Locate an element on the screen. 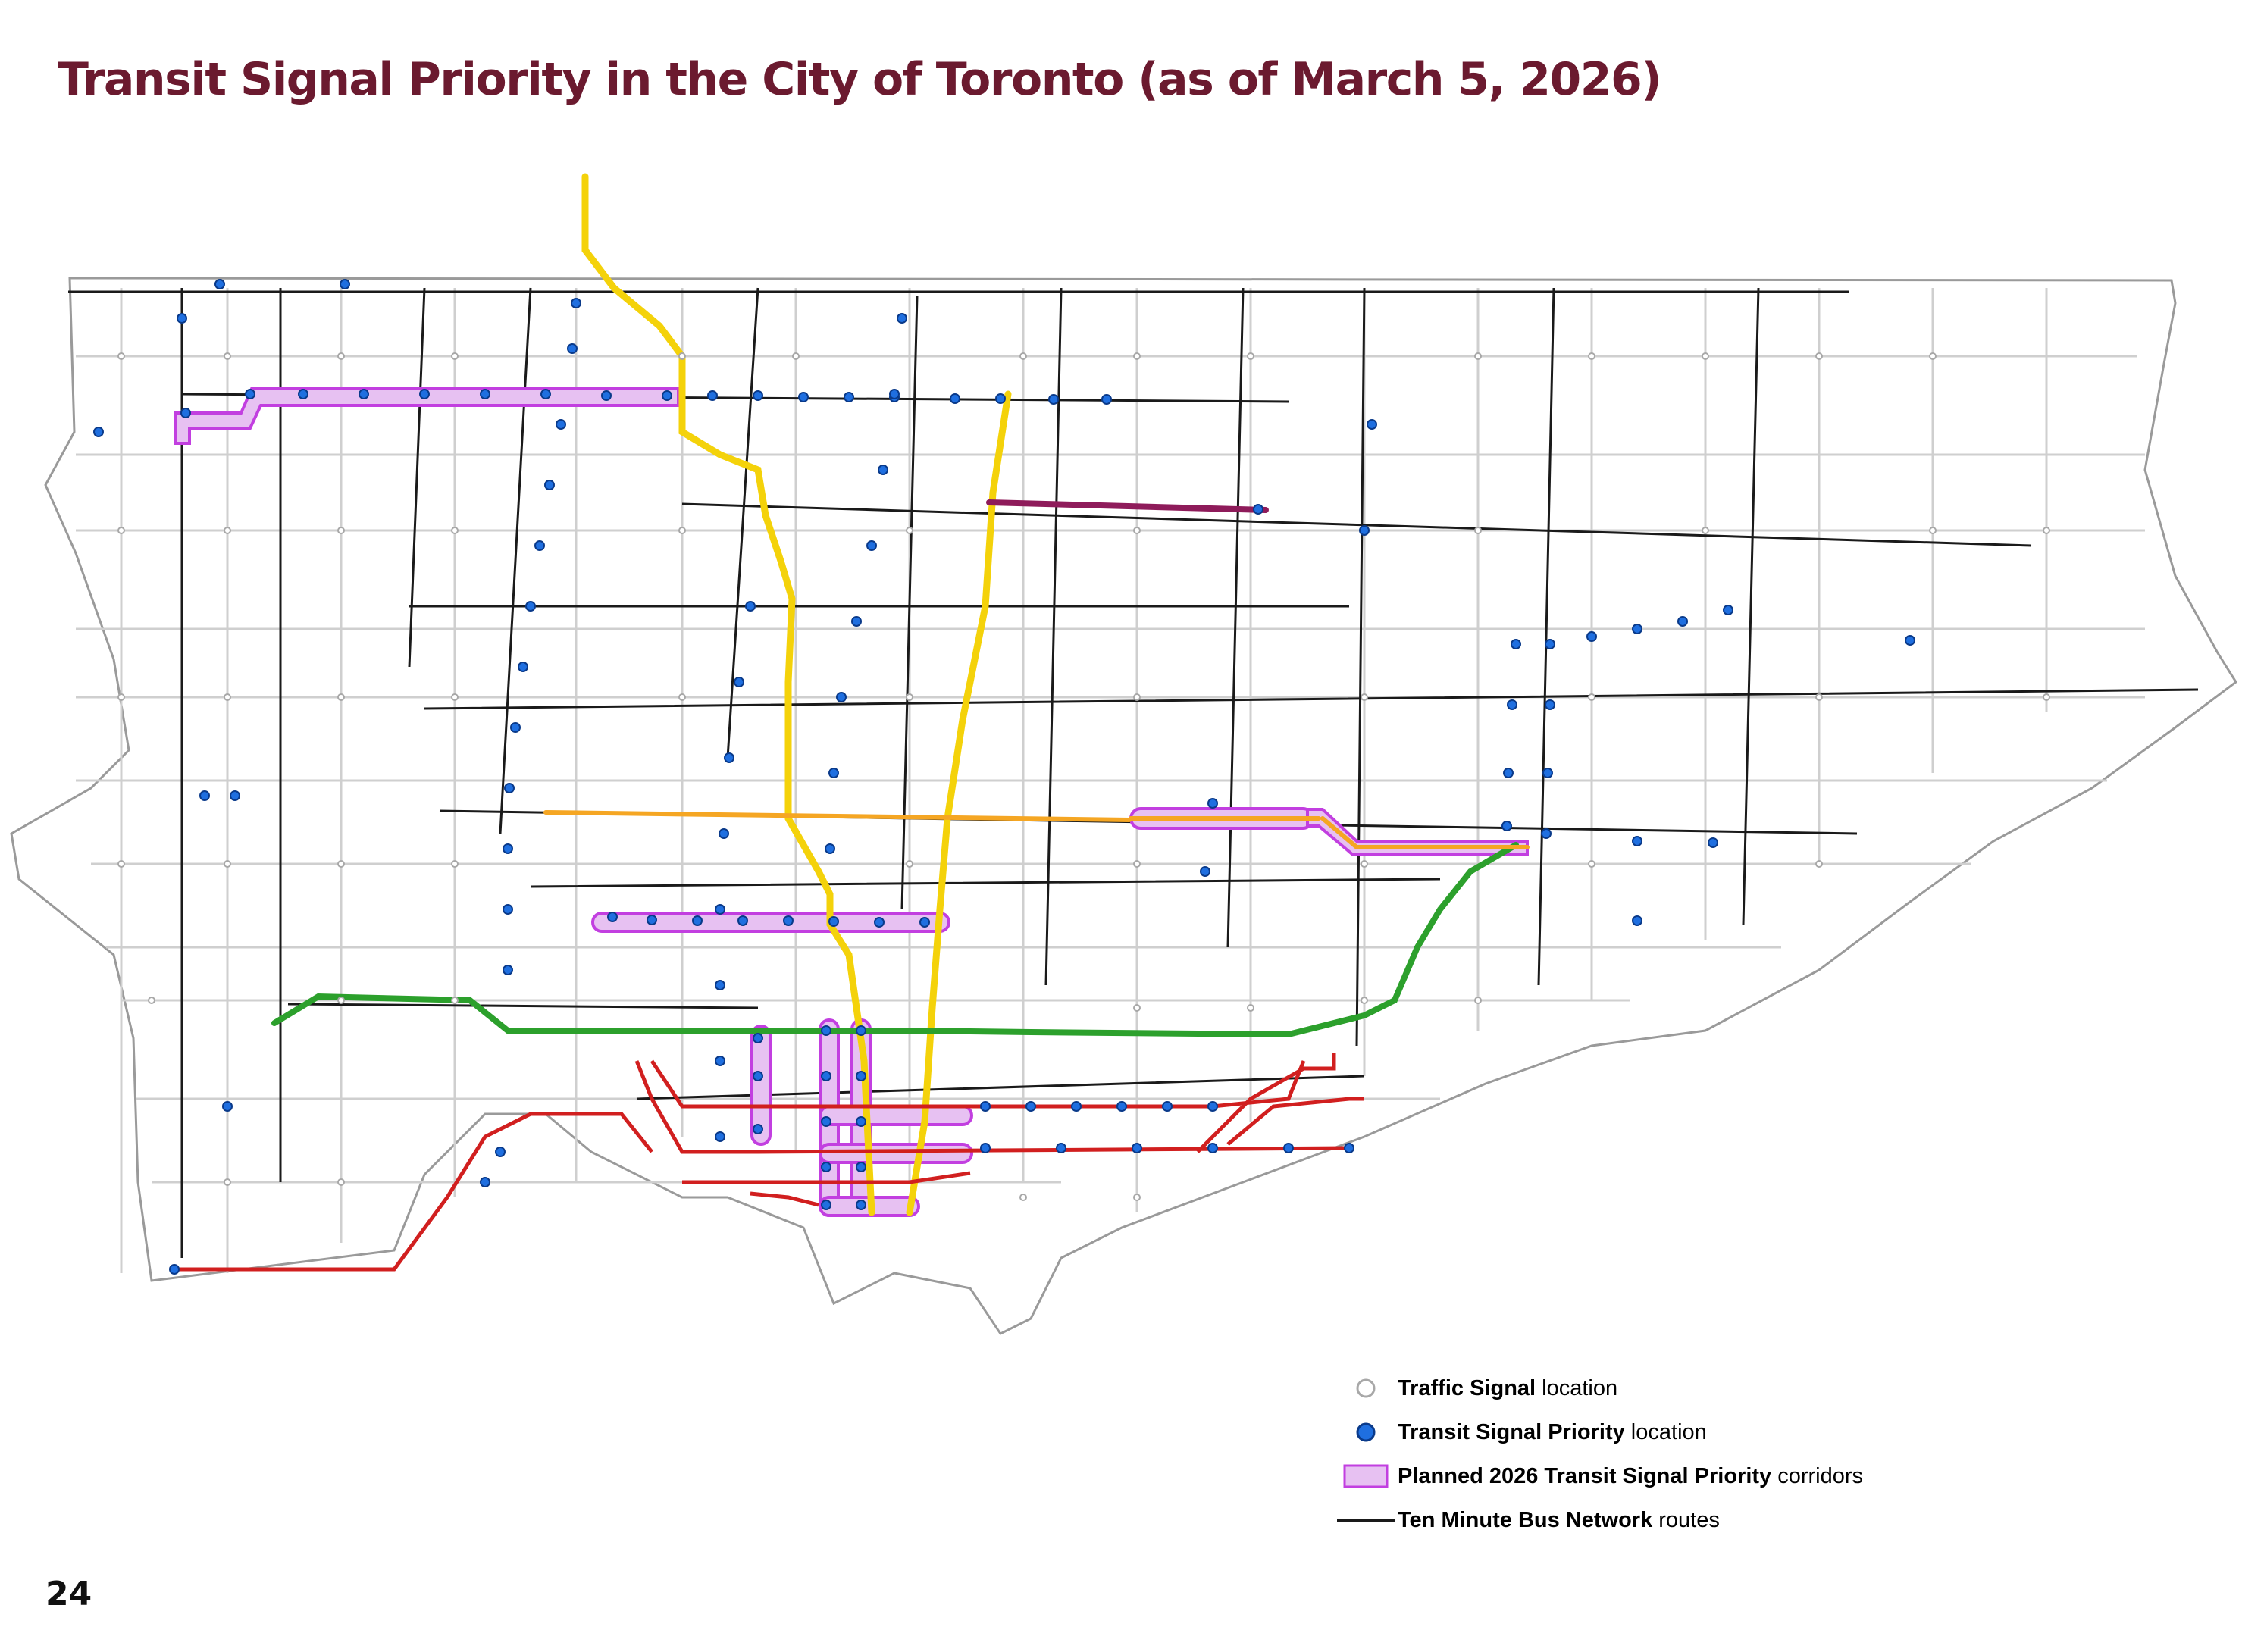 This screenshot has height=1652, width=2242. line-6-finch-west is located at coordinates (1127, 506).